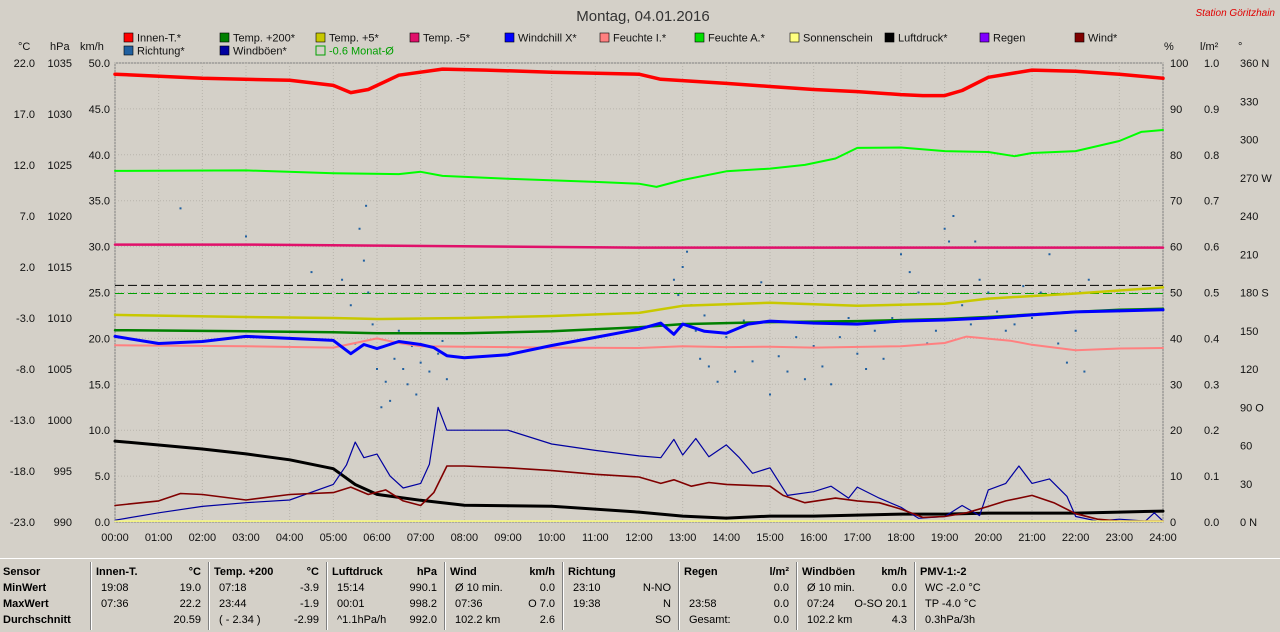 Image resolution: width=1280 pixels, height=632 pixels. I want to click on temp-tick: 12.0, so click(24, 166).